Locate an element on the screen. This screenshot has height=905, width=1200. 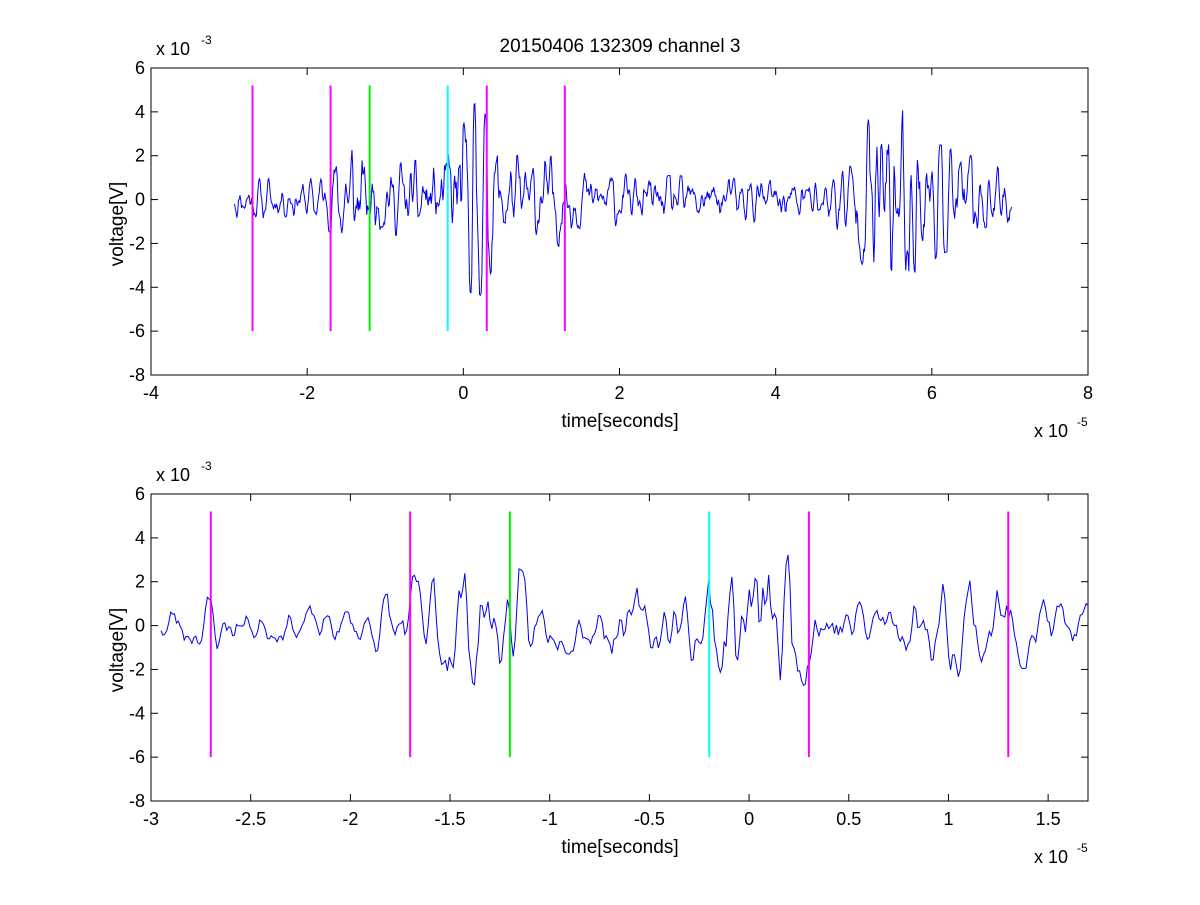
bottom-x-tick-label: -3 is located at coordinates (151, 819).